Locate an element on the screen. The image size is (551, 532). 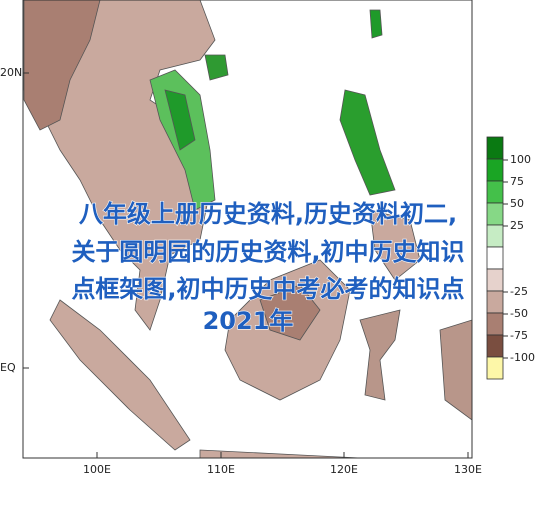
legend-label: 25 is located at coordinates (517, 225).